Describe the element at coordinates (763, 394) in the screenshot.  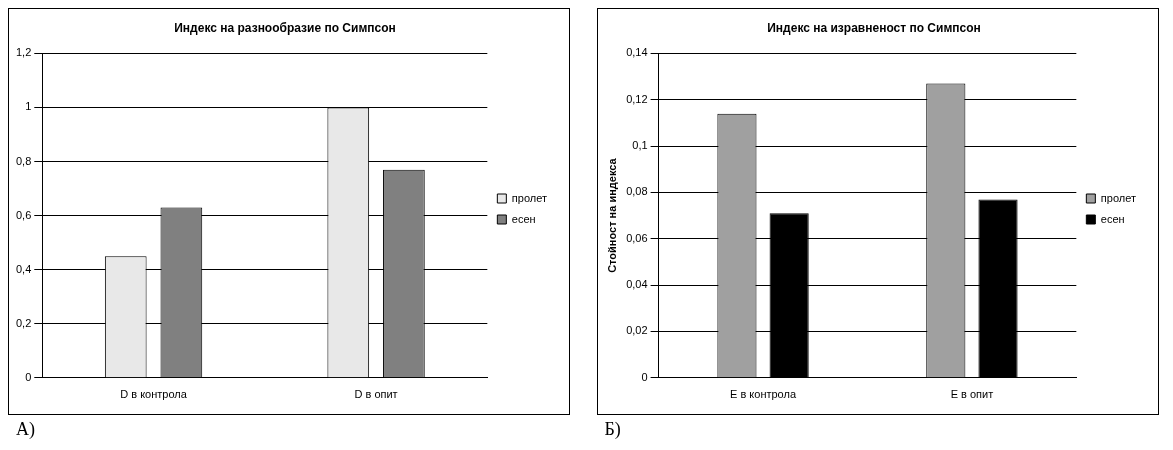
I see `x-tick-label: Е в контрола` at that location.